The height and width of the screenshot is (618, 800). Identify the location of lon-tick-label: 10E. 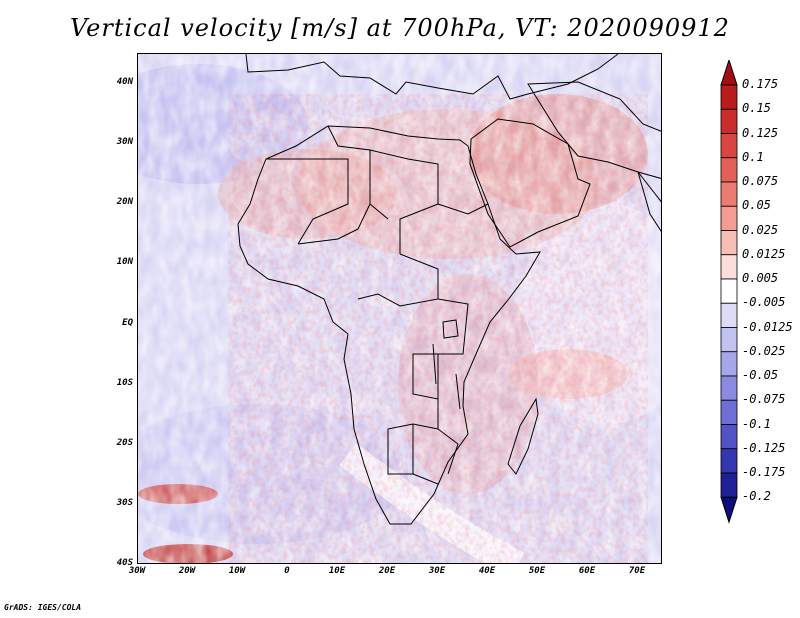
(337, 571).